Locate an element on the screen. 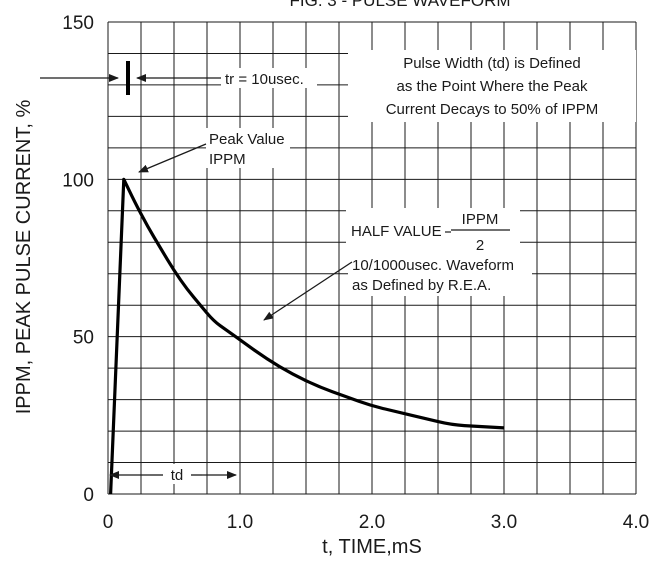  x-tick-labels: 0 1.0 2.0 3.0 4.0 is located at coordinates (376, 522).